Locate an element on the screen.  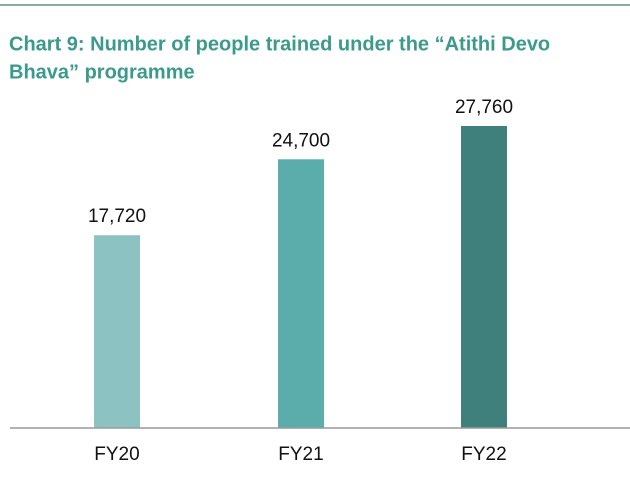
x-tick-label: FY20 is located at coordinates (116, 454).